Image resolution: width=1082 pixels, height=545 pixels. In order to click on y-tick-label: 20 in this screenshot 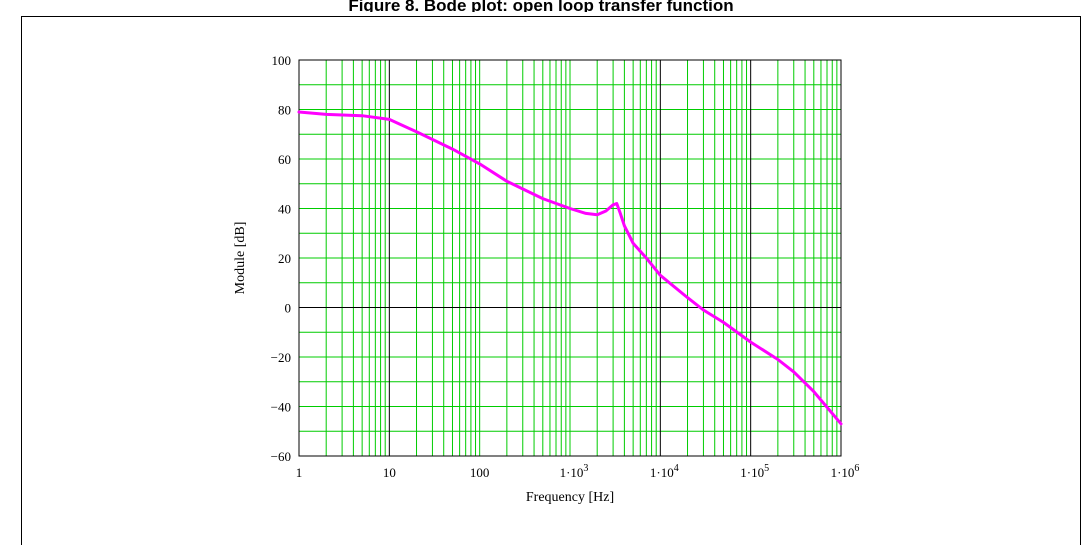, I will do `click(284, 258)`.